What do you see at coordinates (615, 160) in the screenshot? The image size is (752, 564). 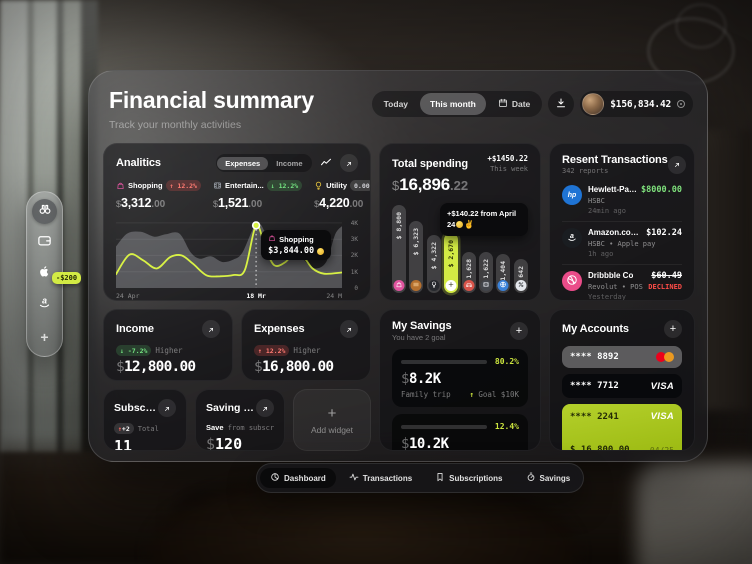 I see `transactions-title: Resent Transactions` at bounding box center [615, 160].